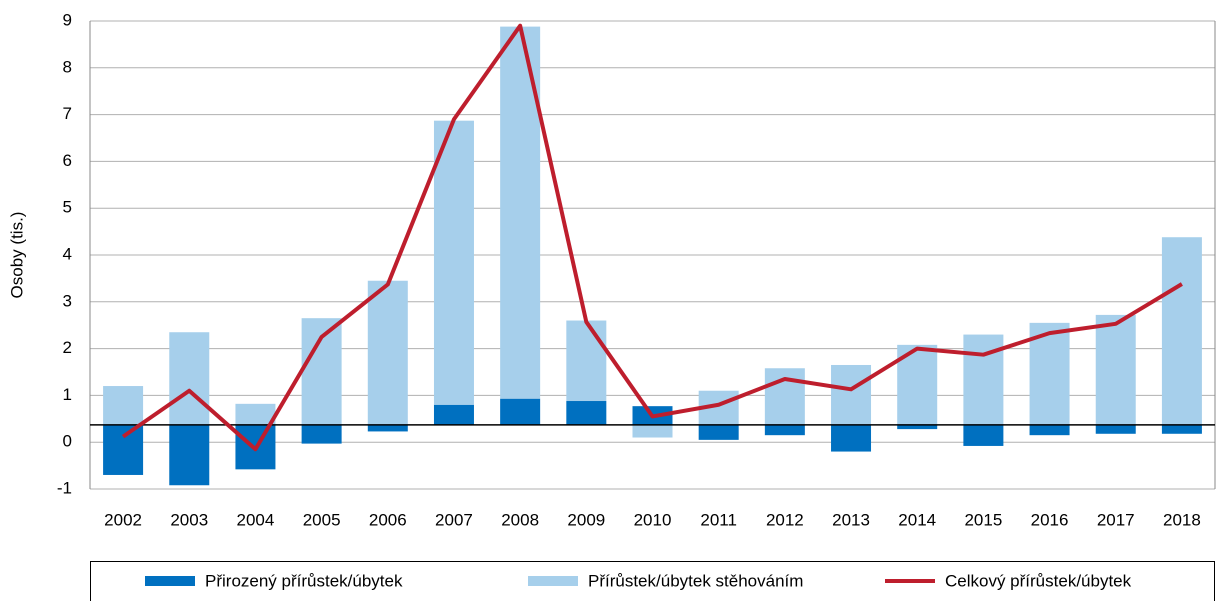 This screenshot has height=601, width=1224. I want to click on x-tick-label: 2016, so click(1050, 519).